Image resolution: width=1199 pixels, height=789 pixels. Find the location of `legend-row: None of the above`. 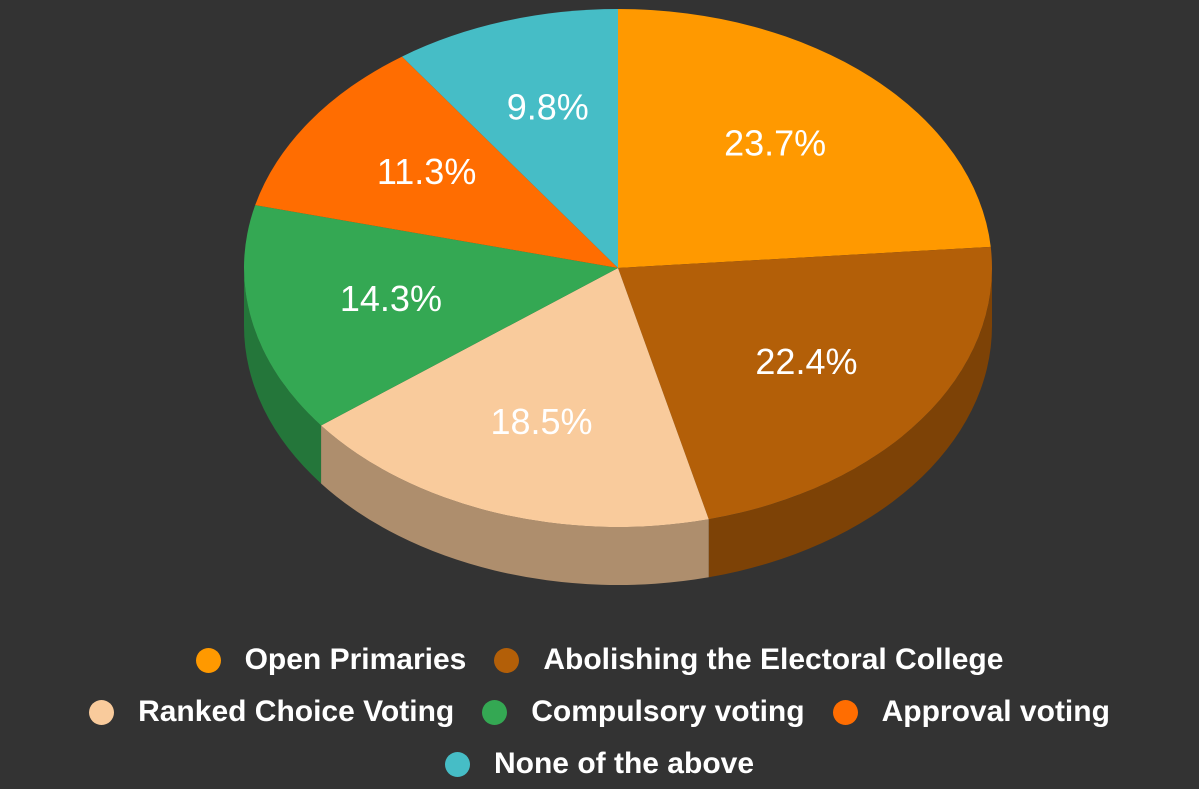

legend-row: None of the above is located at coordinates (599, 763).